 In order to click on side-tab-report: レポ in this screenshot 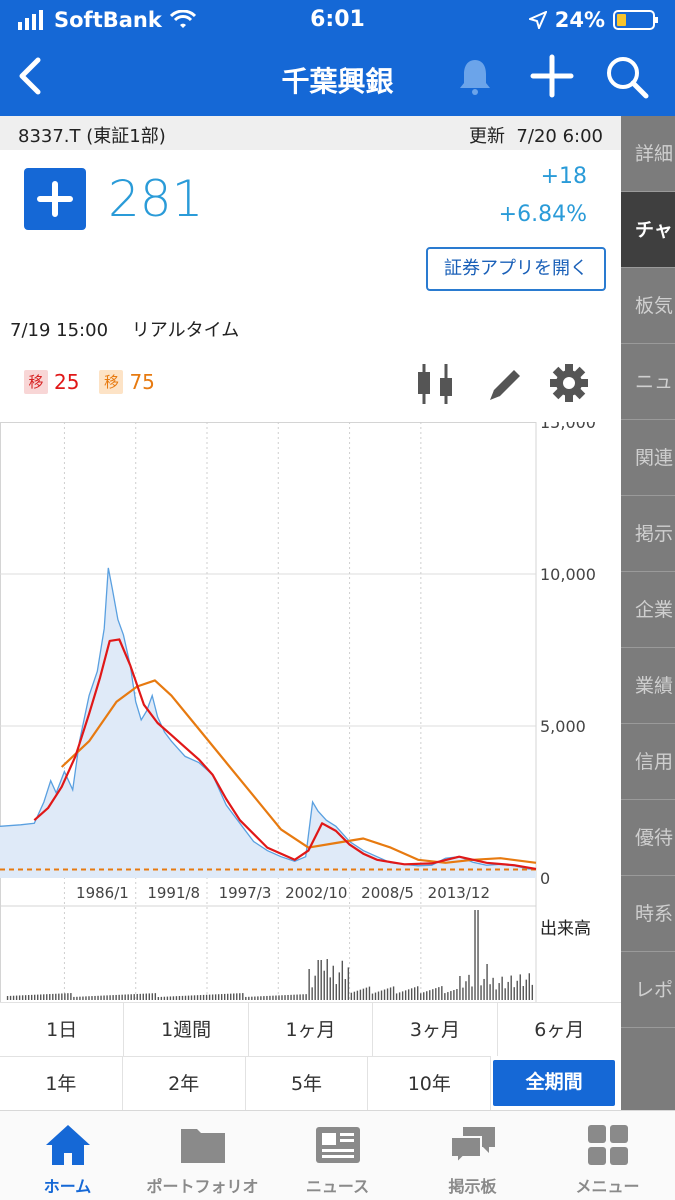, I will do `click(648, 990)`.